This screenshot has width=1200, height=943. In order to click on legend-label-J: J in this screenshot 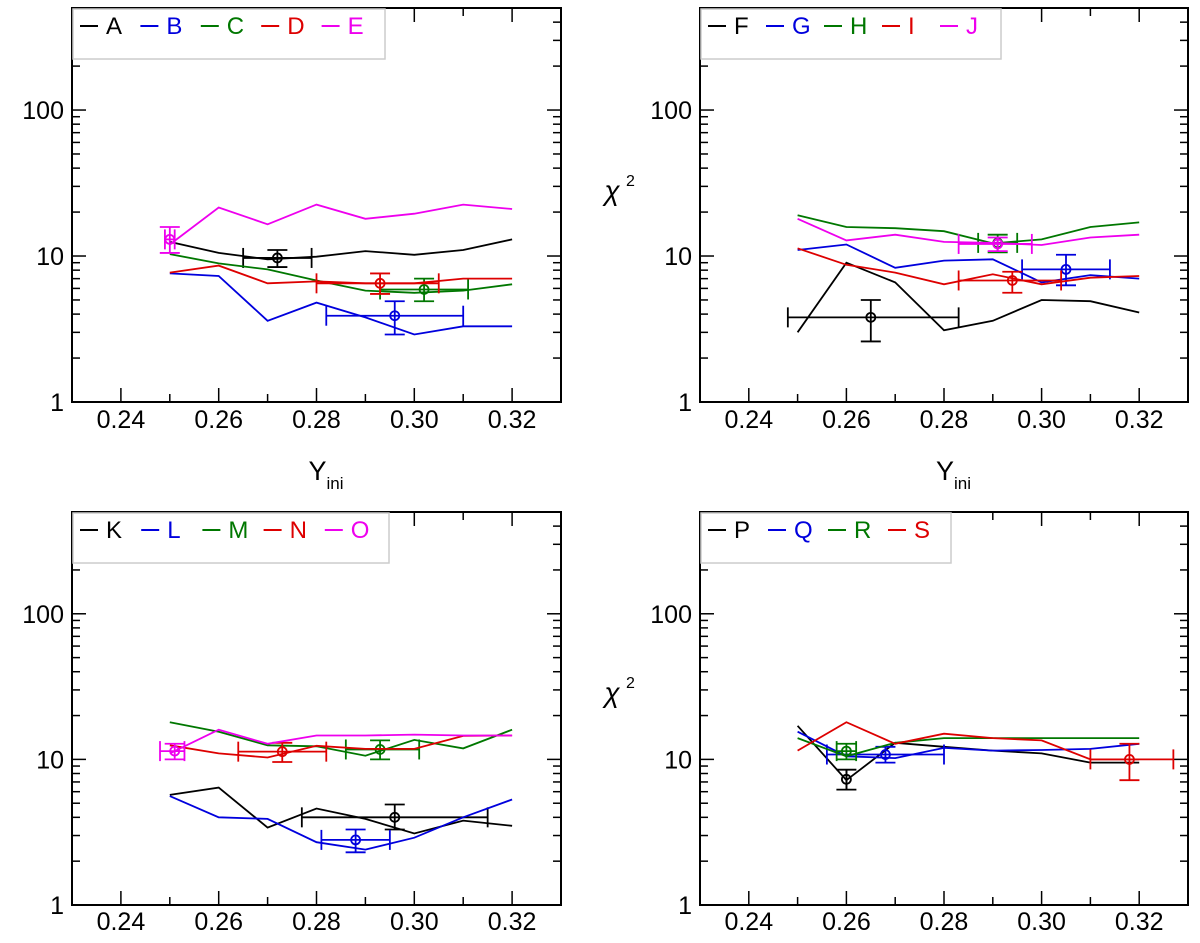, I will do `click(972, 26)`.